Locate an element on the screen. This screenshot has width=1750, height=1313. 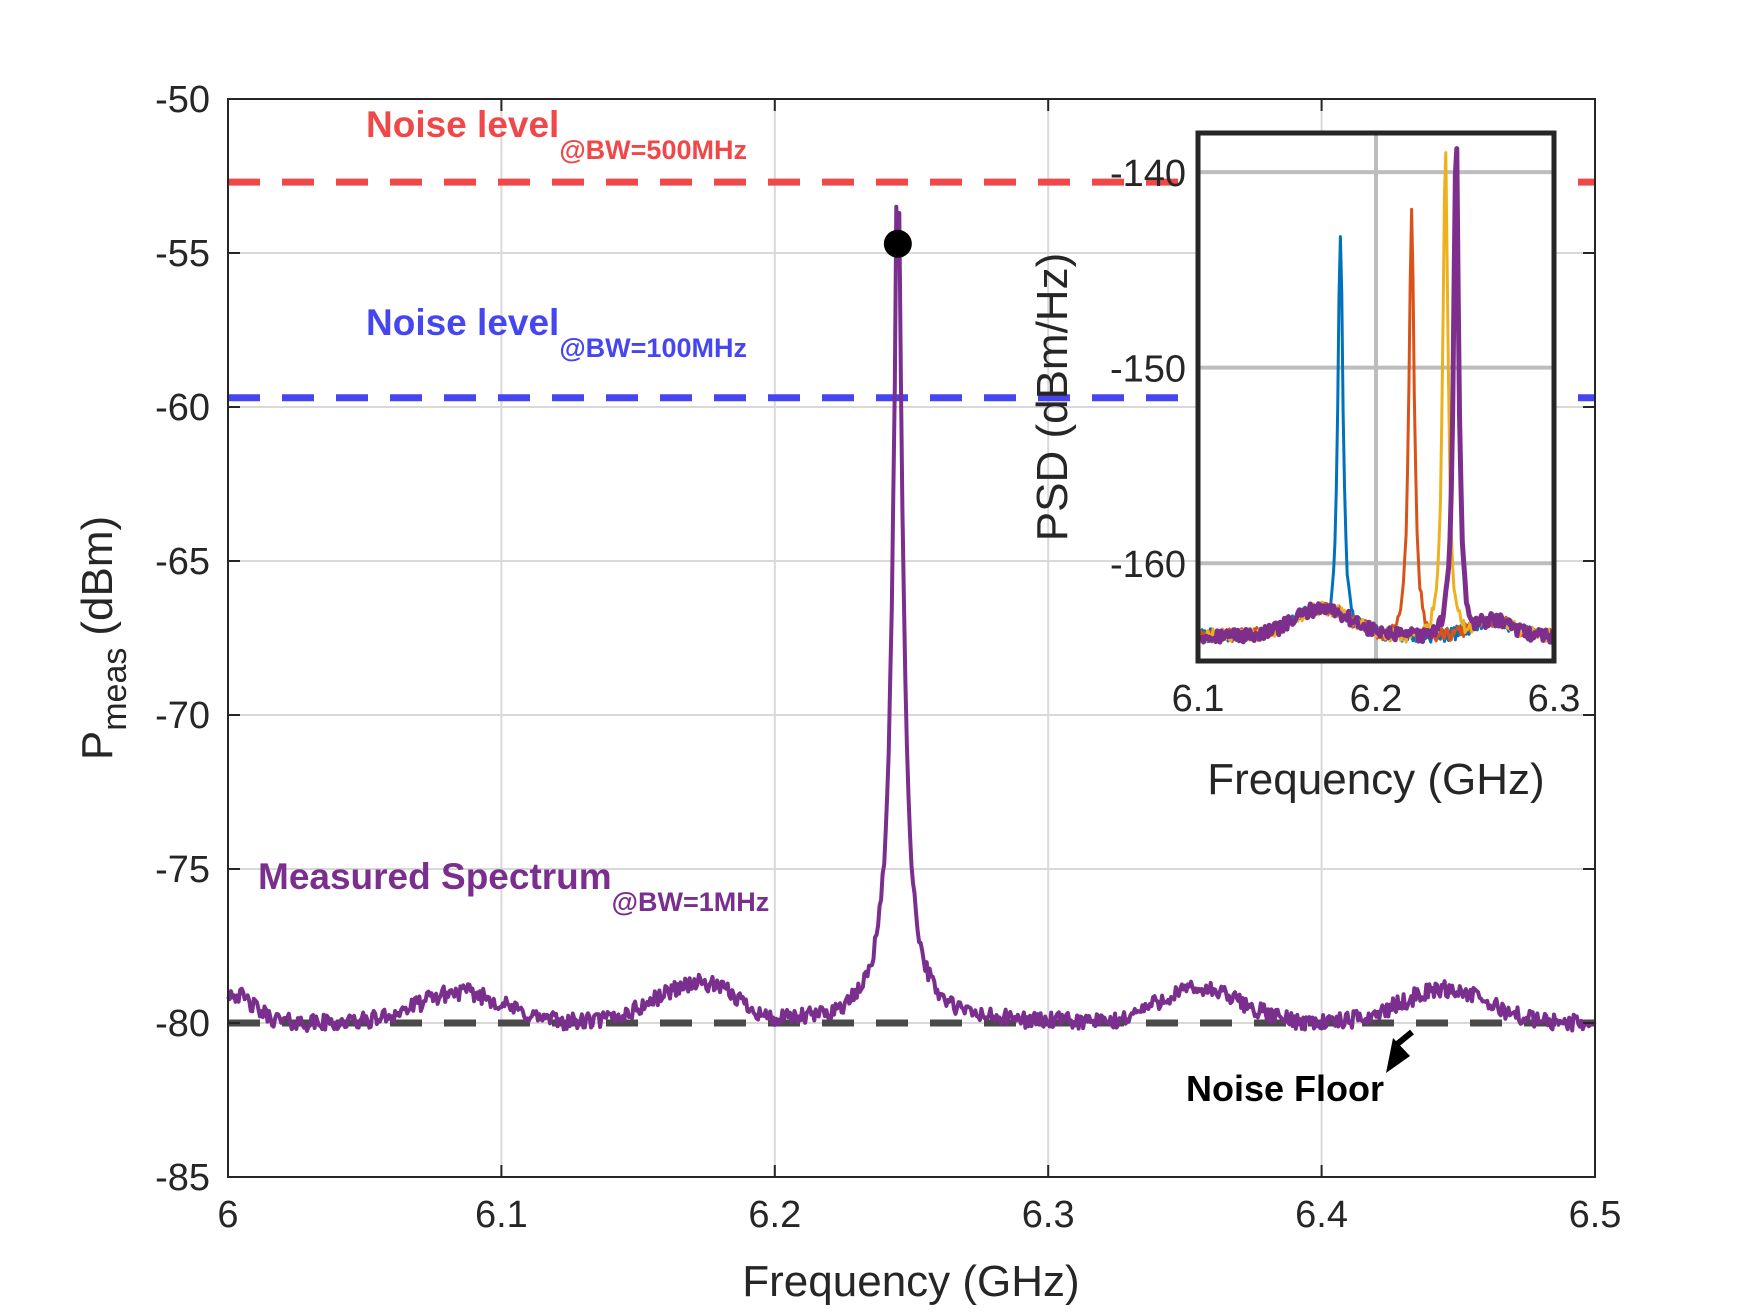
main-x-tick-label: 6 is located at coordinates (227, 1215).